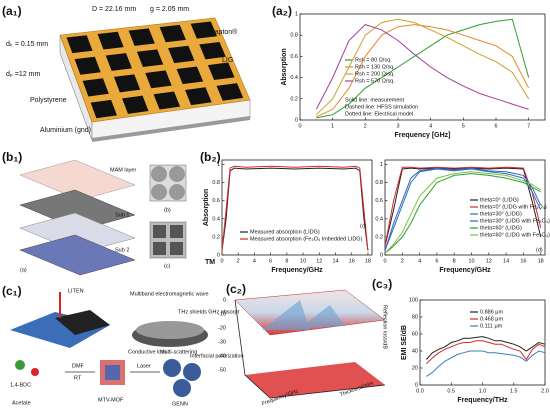 This screenshot has height=411, width=550. What do you see at coordinates (294, 78) in the screenshot?
I see `y-tick-label: 0.4` at bounding box center [294, 78].